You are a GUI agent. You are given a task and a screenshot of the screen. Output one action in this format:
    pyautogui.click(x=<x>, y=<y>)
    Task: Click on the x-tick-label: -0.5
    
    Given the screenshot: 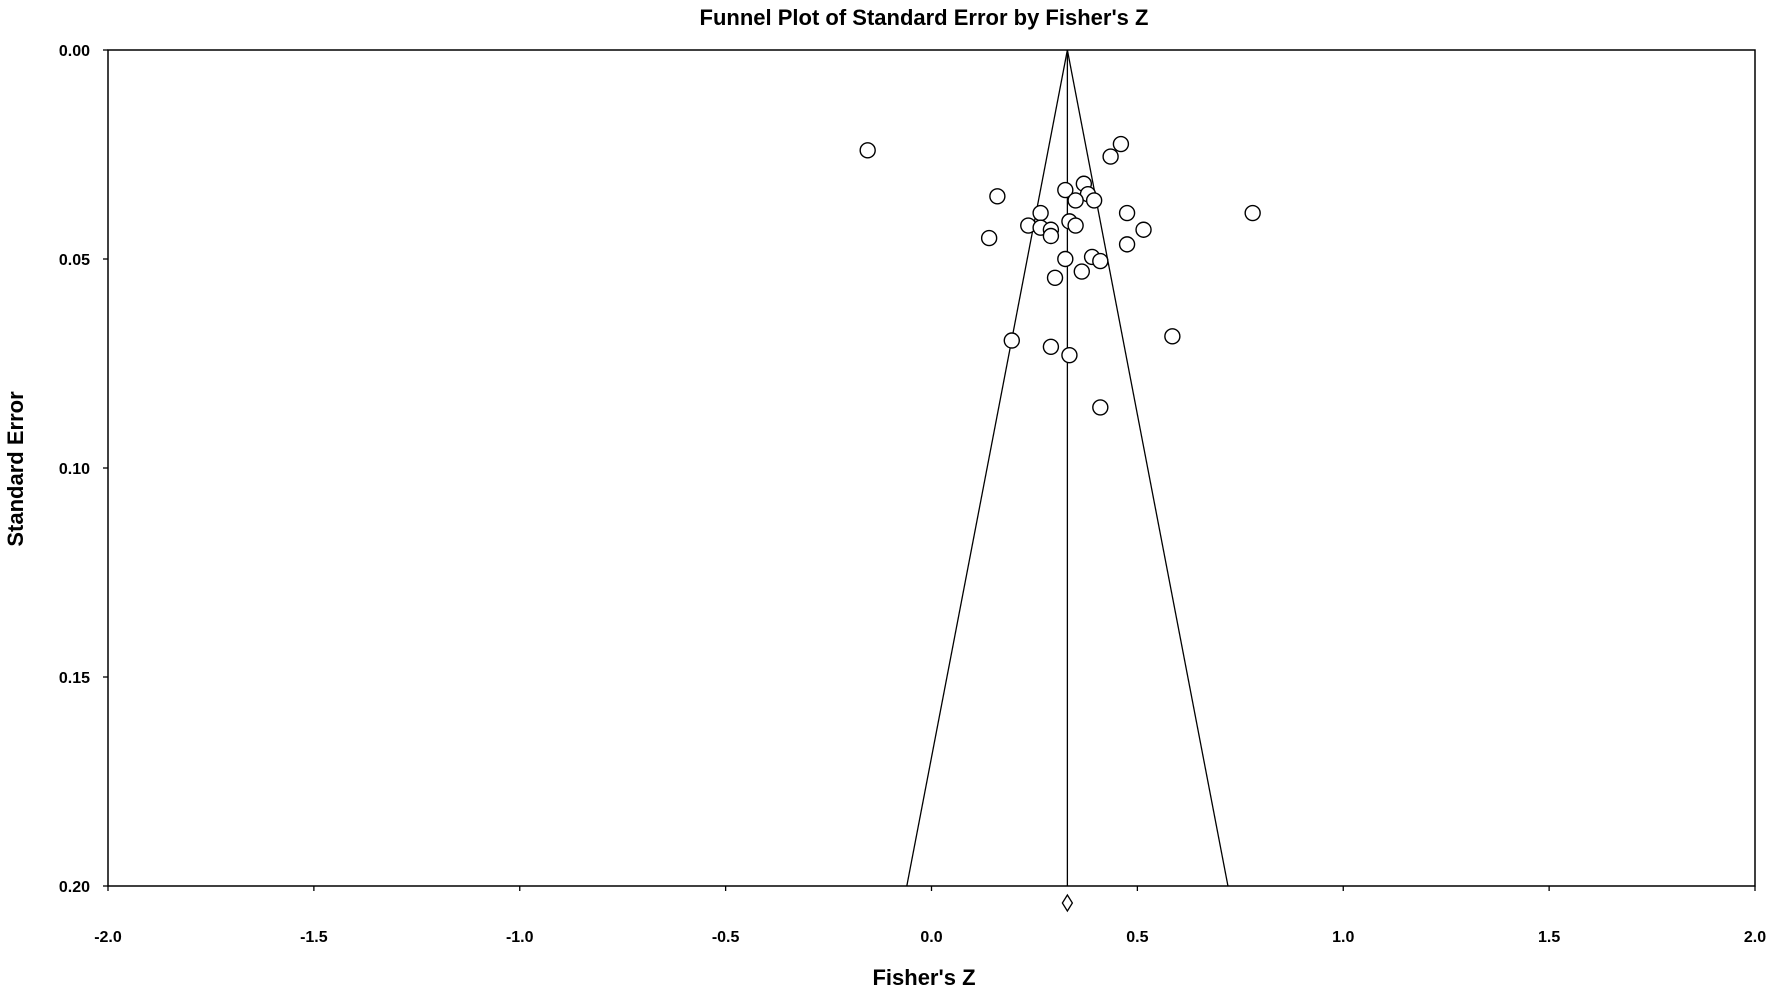 What is the action you would take?
    pyautogui.click(x=726, y=937)
    